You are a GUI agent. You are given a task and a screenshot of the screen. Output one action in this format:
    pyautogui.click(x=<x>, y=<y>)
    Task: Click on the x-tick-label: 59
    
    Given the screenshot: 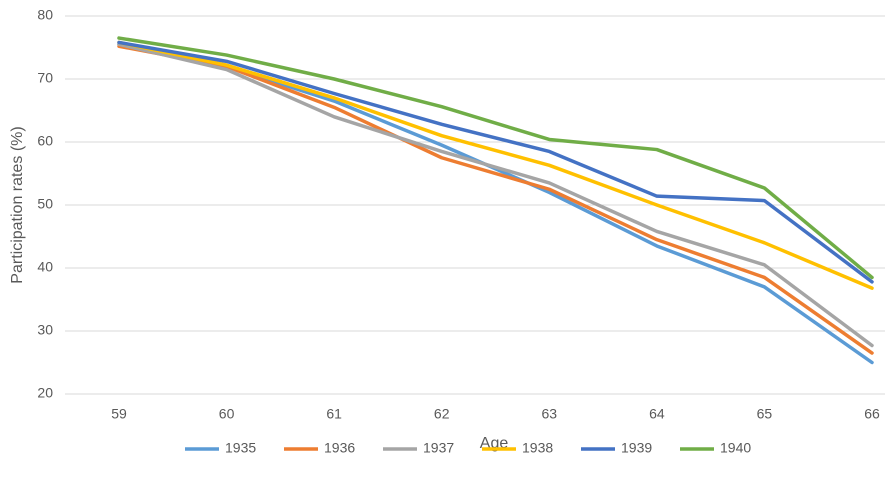 What is the action you would take?
    pyautogui.click(x=119, y=414)
    